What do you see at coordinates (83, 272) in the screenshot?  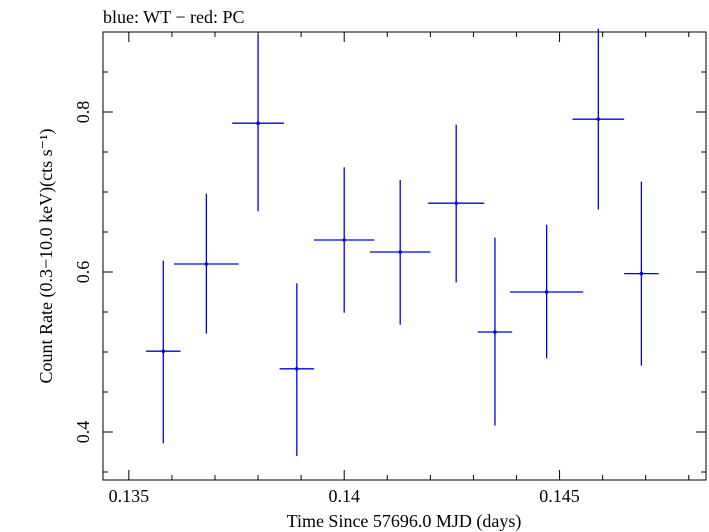 I see `y-tick-label: 0.6` at bounding box center [83, 272].